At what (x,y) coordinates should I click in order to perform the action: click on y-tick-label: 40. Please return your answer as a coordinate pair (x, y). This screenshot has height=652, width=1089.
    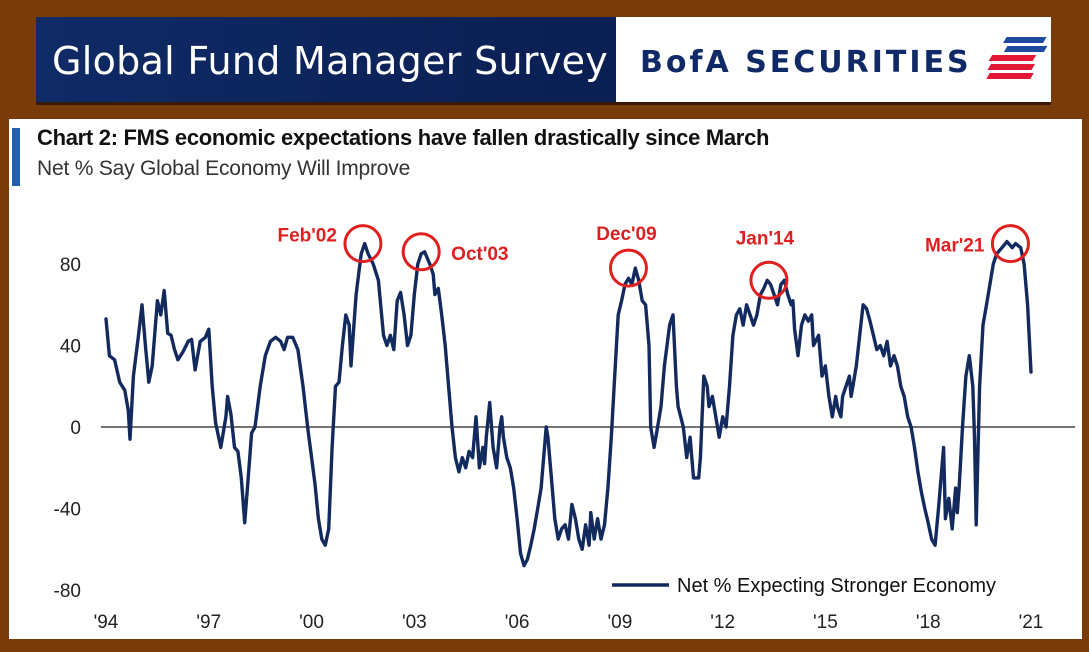
    Looking at the image, I should click on (70, 347).